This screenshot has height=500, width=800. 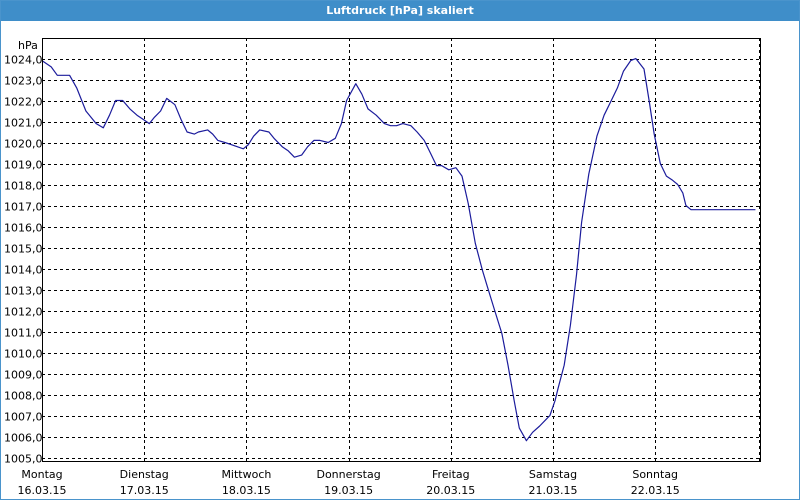 What do you see at coordinates (23, 123) in the screenshot?
I see `y-tick-label: 1021,0` at bounding box center [23, 123].